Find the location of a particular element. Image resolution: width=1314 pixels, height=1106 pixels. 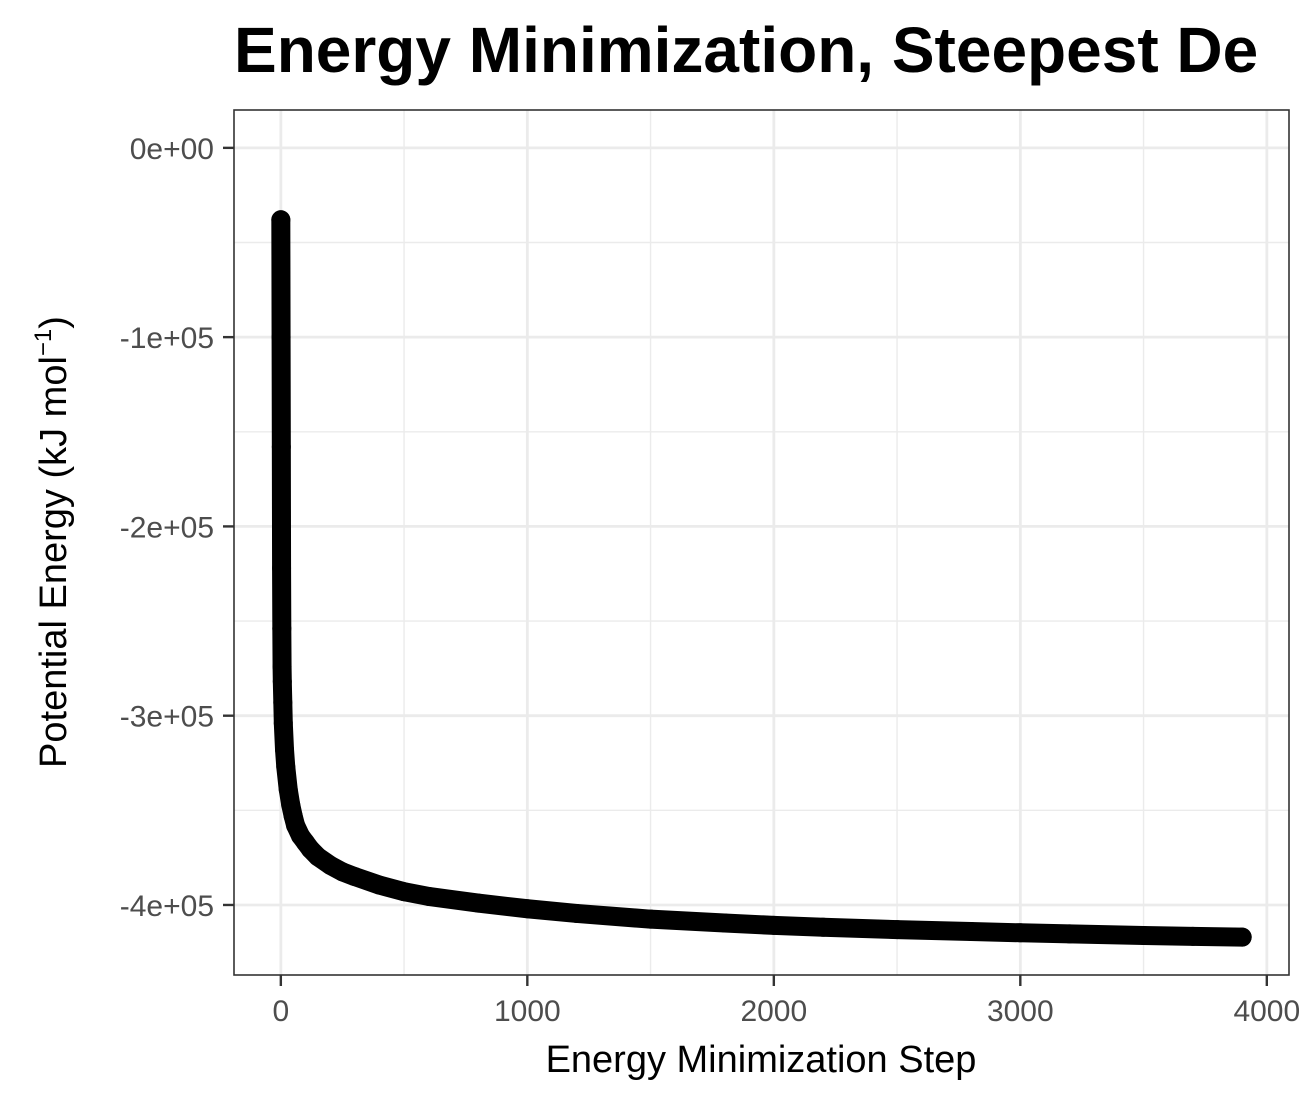

x-tick-label: 4000 is located at coordinates (1266, 1011).